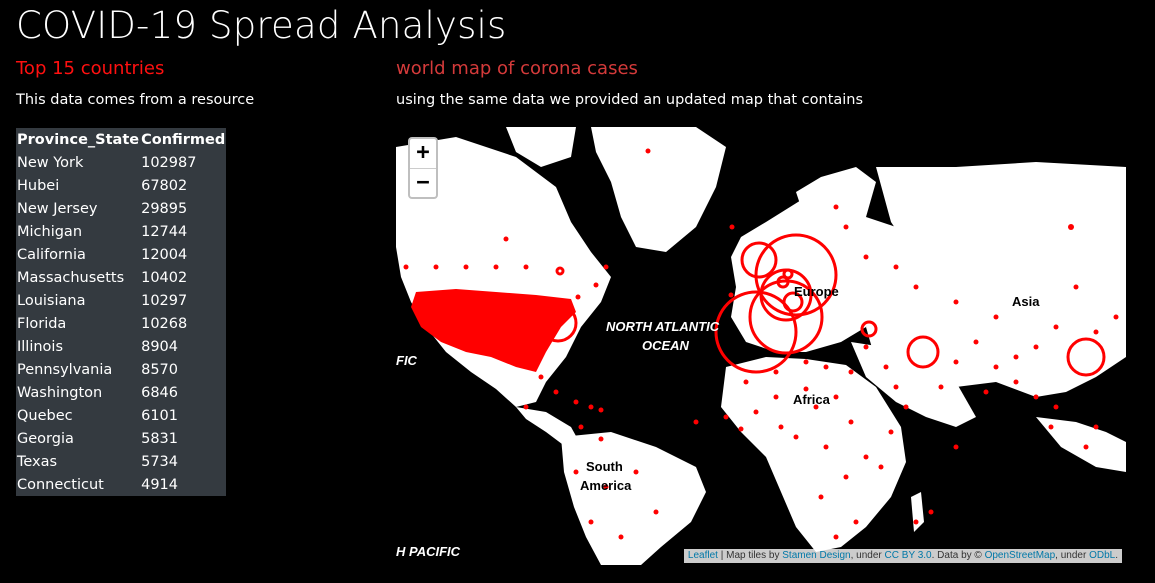 The image size is (1155, 583). Describe the element at coordinates (51, 254) in the screenshot. I see `cell-province: California` at that location.